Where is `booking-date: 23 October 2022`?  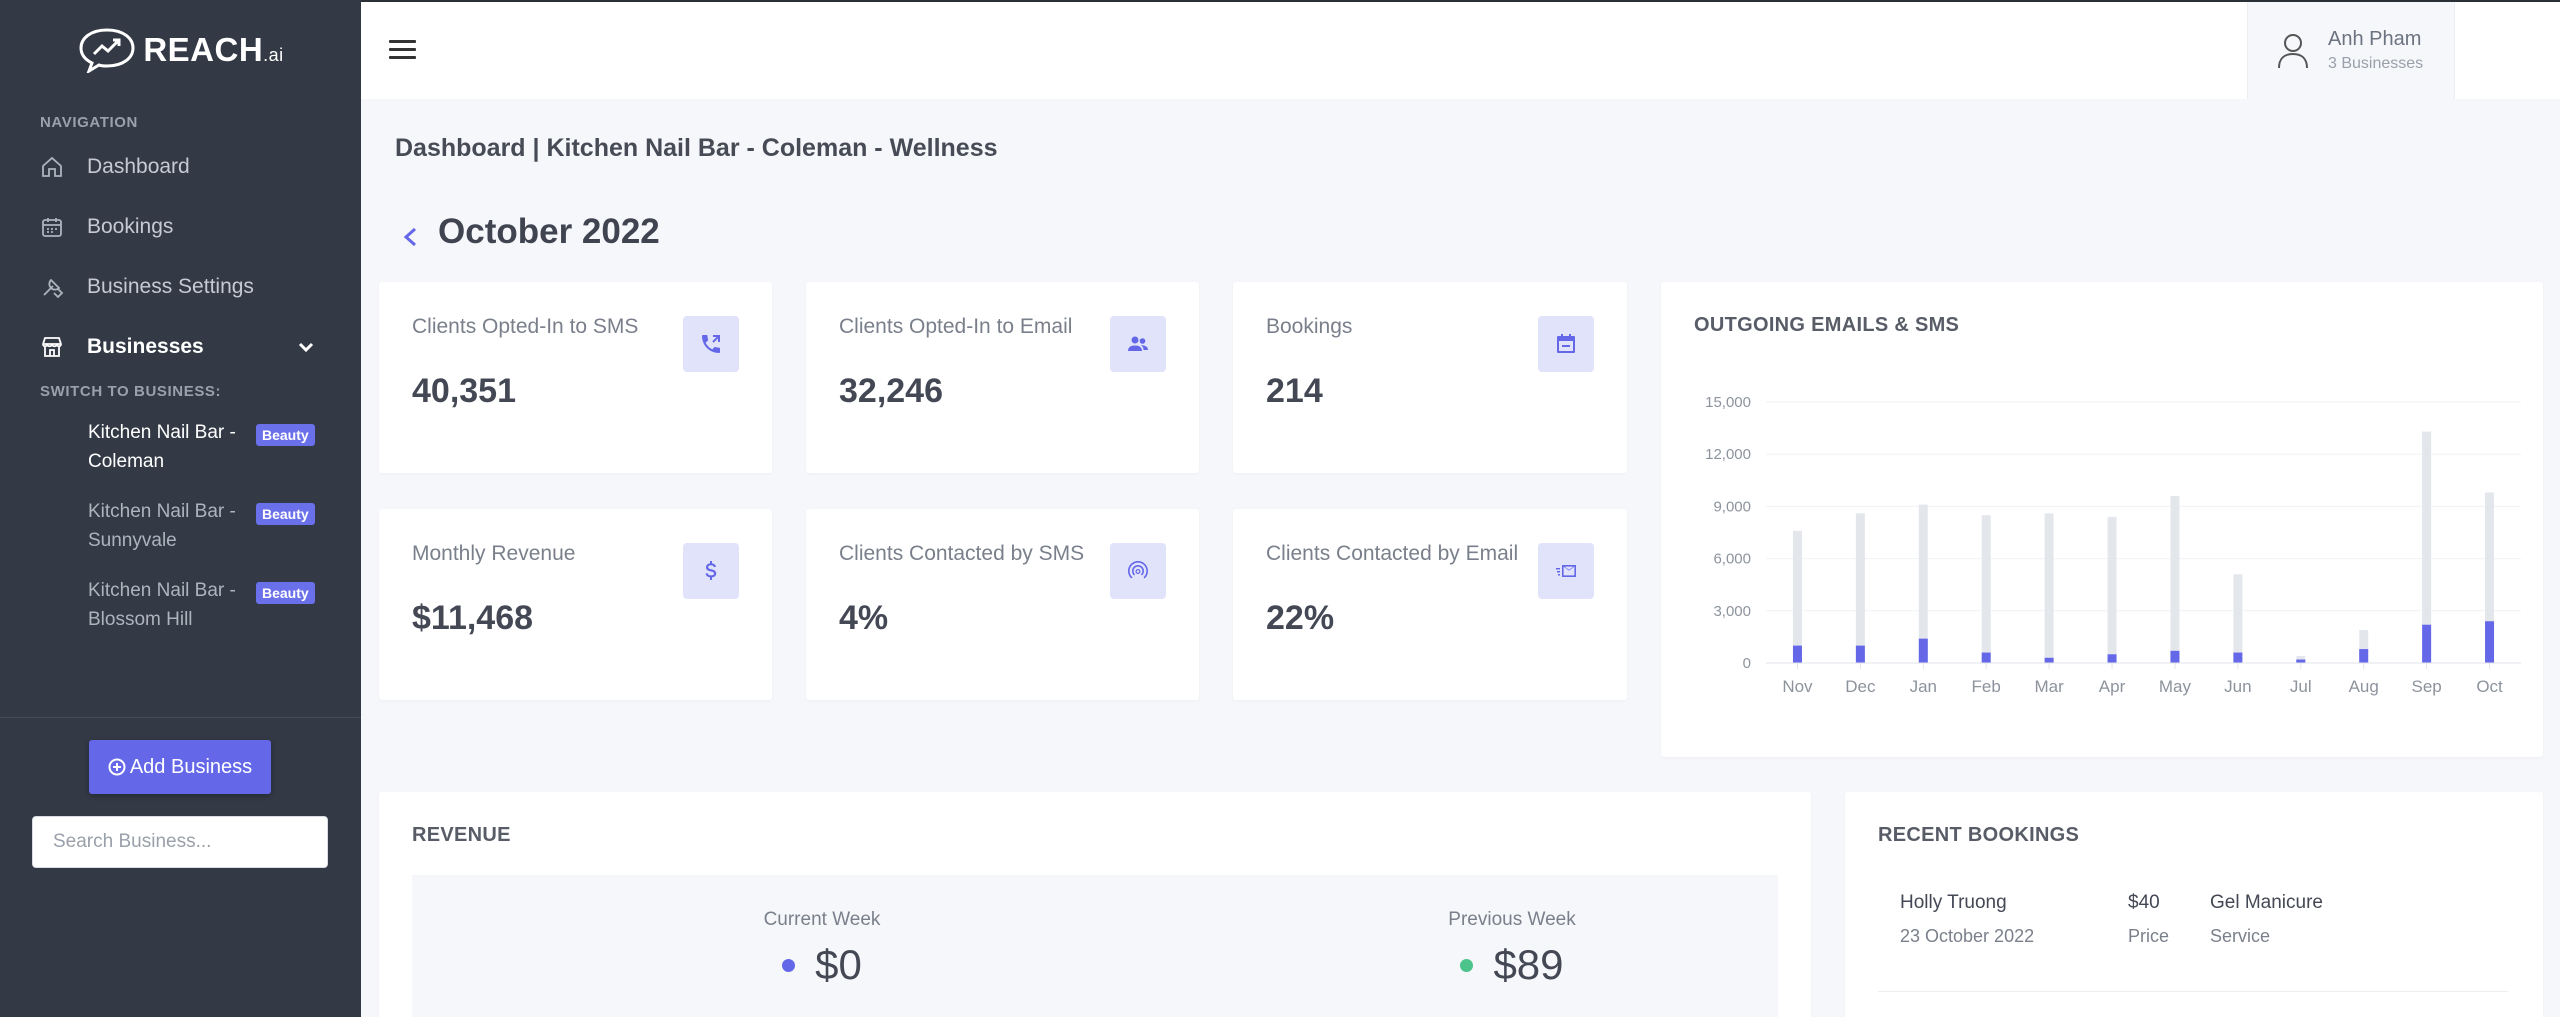
booking-date: 23 October 2022 is located at coordinates (1967, 936).